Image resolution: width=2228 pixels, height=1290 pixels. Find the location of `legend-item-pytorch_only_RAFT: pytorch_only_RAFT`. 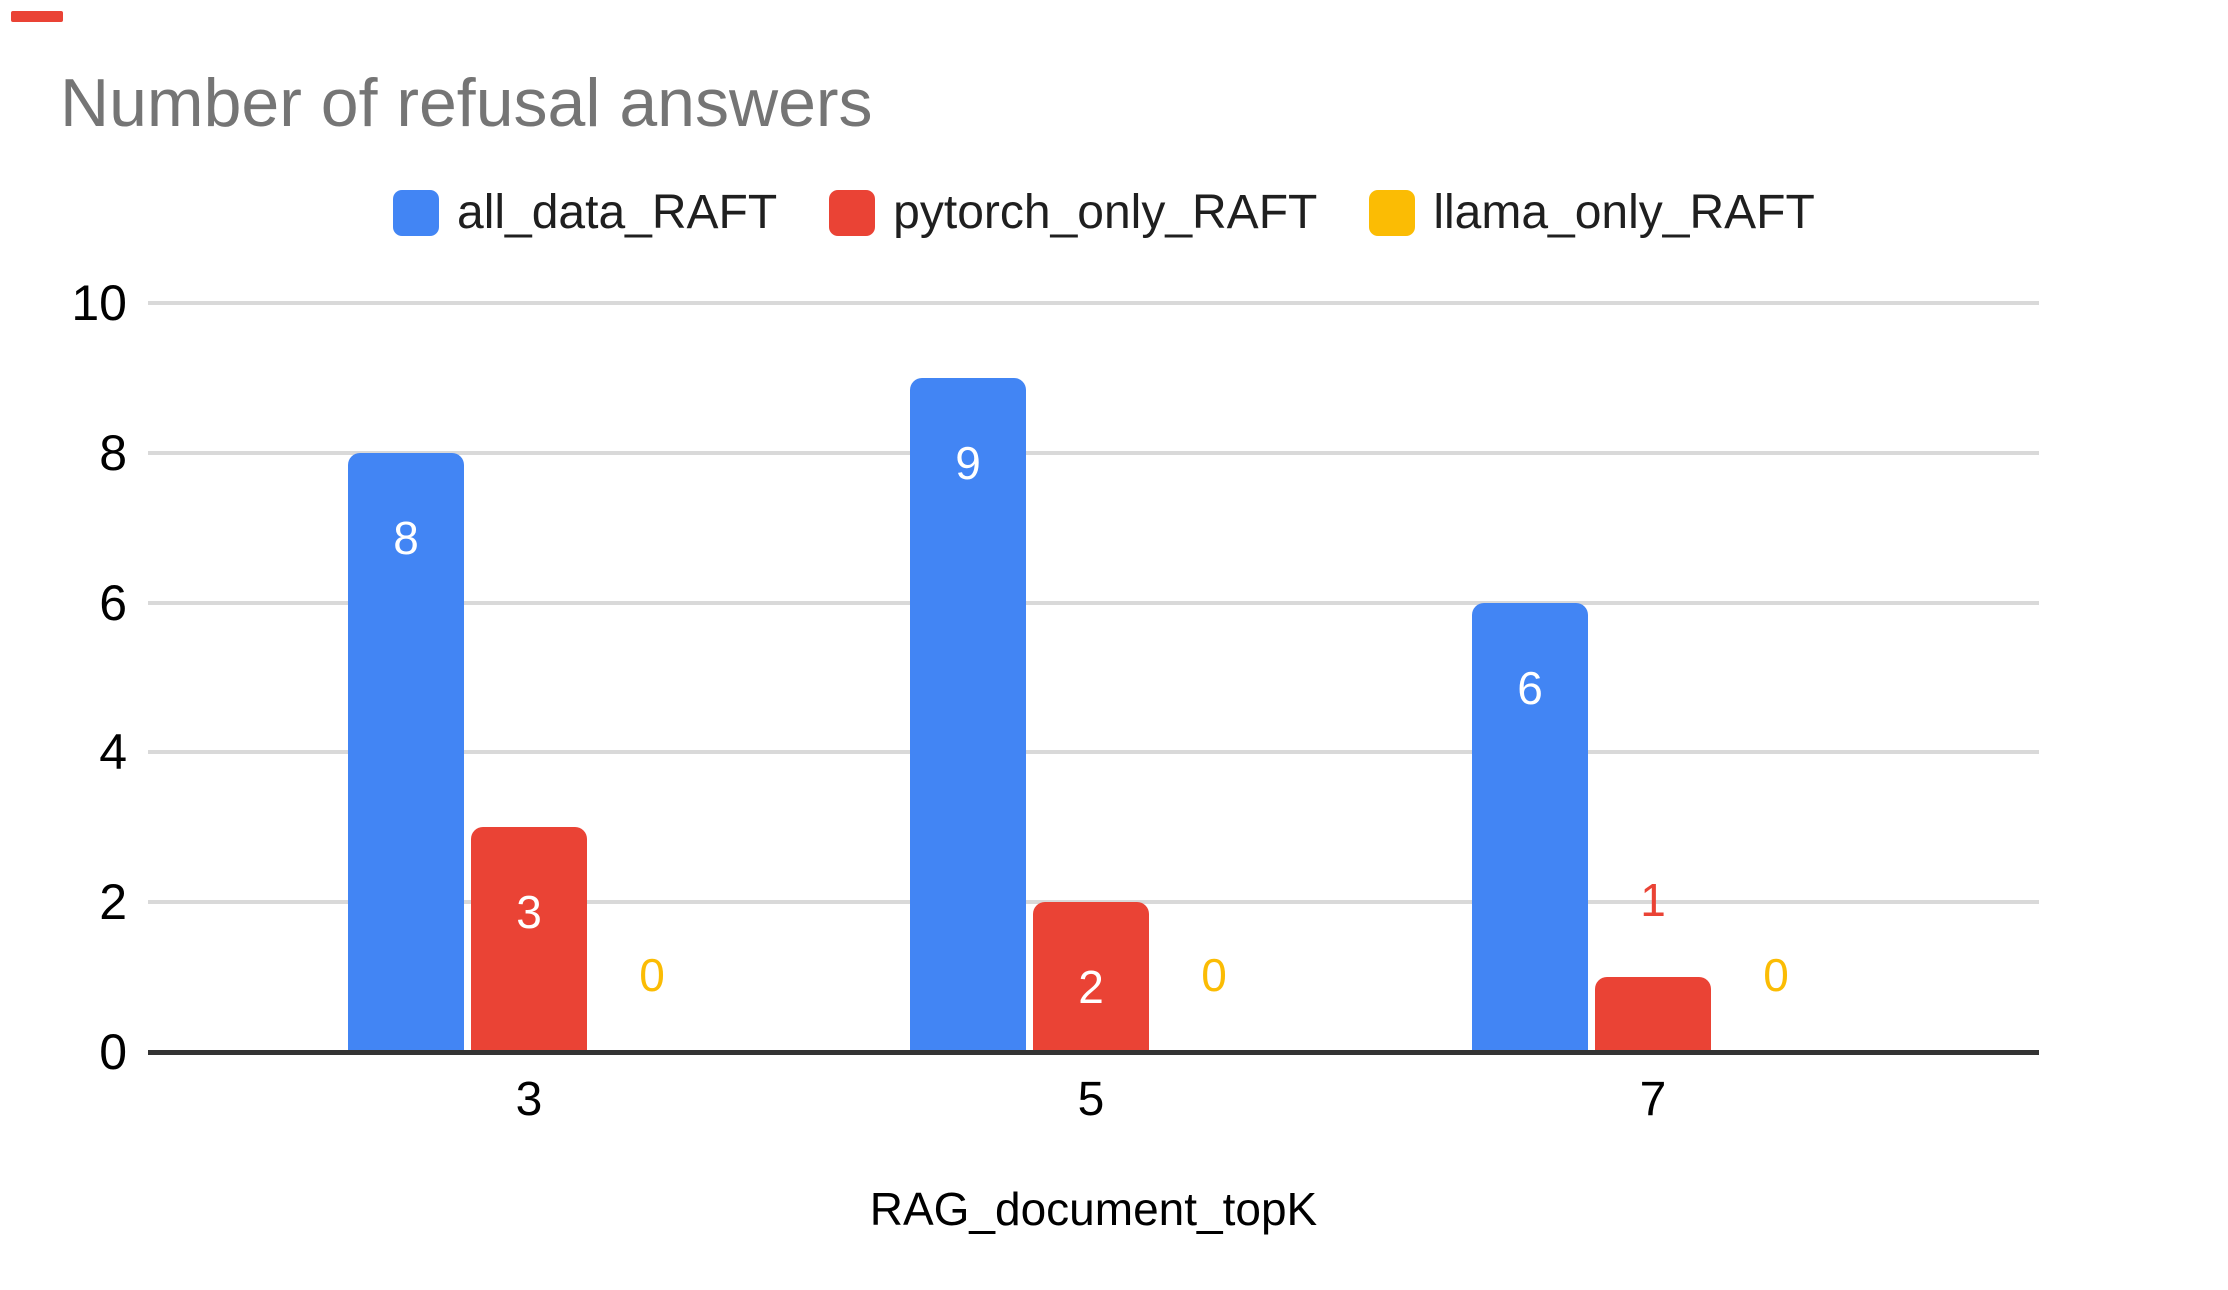

legend-item-pytorch_only_RAFT: pytorch_only_RAFT is located at coordinates (1073, 212).